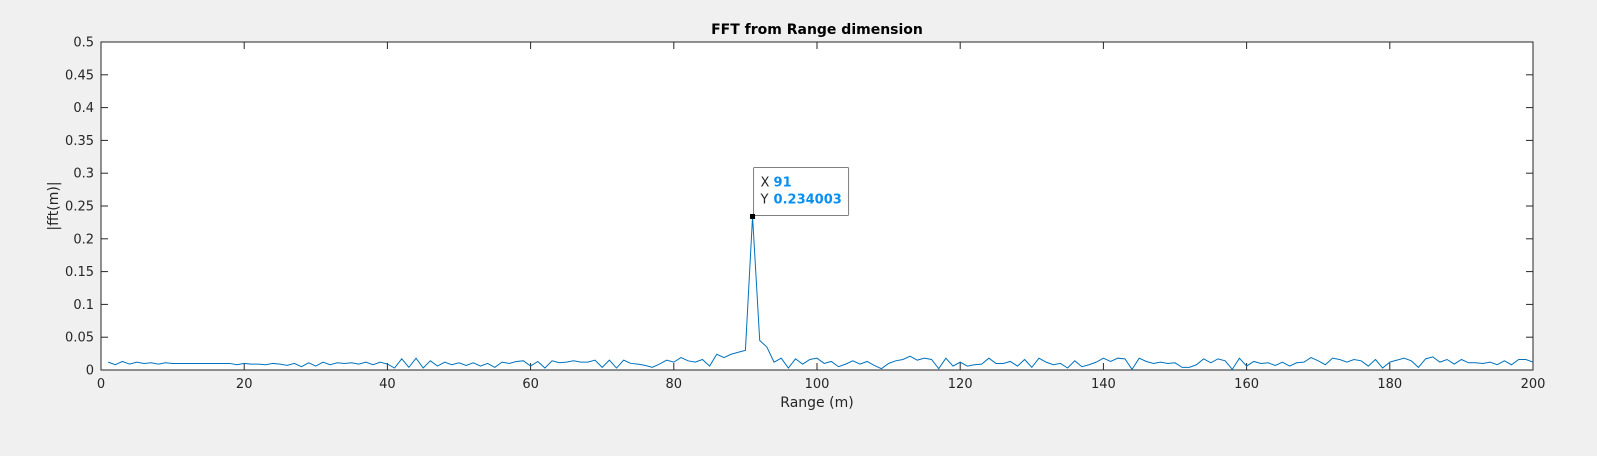  What do you see at coordinates (1103, 384) in the screenshot?
I see `x-tick-label: 140` at bounding box center [1103, 384].